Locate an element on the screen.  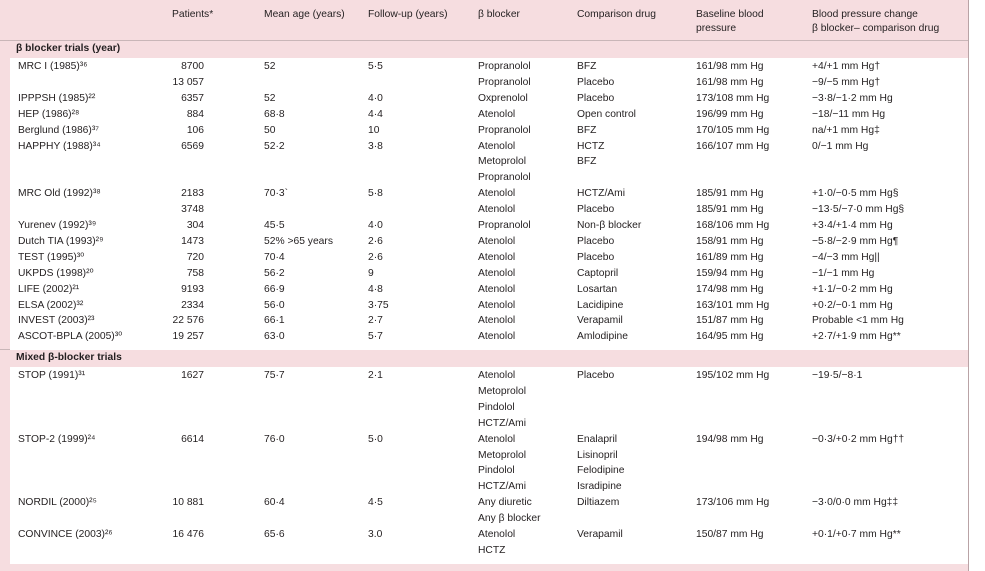
follow-up-cell: 5·5 is located at coordinates (375, 66).